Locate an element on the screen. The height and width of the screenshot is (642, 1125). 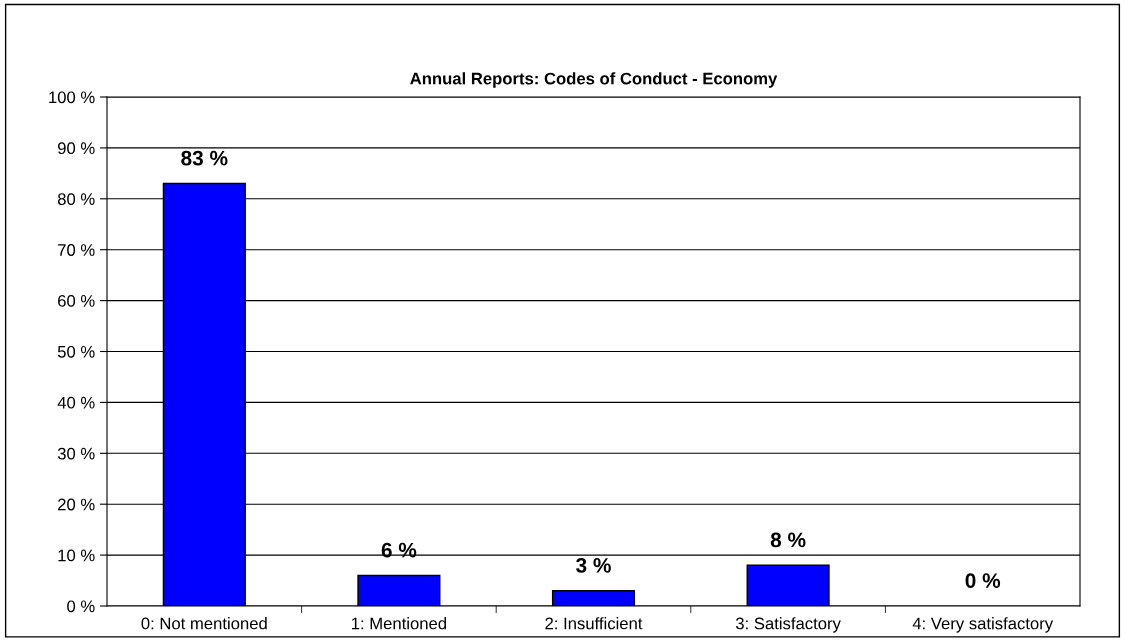
y-tick-label: 70 % is located at coordinates (76, 250).